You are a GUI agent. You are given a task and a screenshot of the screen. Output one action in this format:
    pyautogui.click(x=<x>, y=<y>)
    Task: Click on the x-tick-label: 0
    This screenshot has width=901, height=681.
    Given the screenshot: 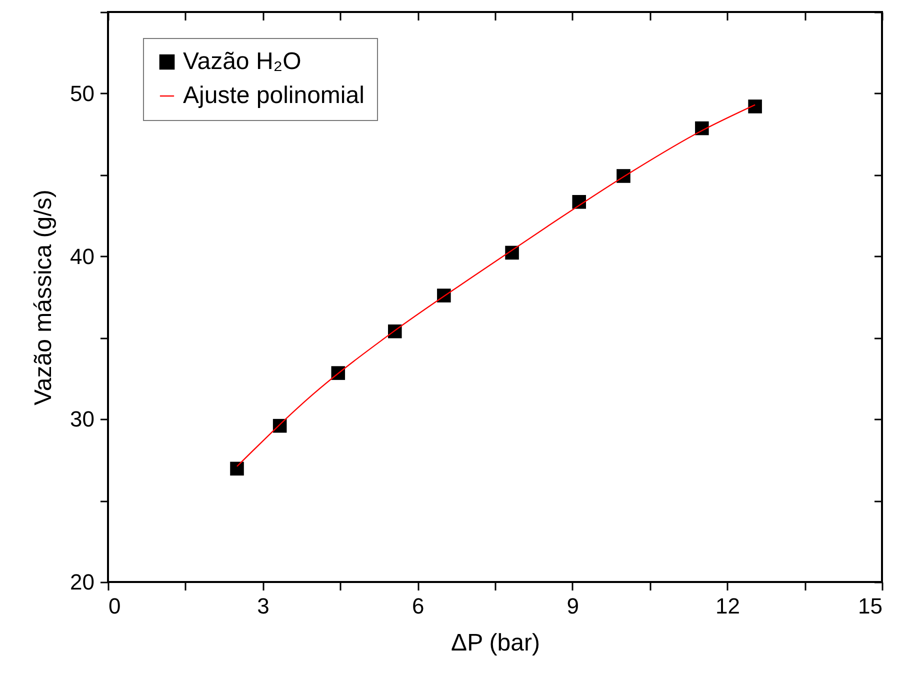 What is the action you would take?
    pyautogui.click(x=114, y=606)
    